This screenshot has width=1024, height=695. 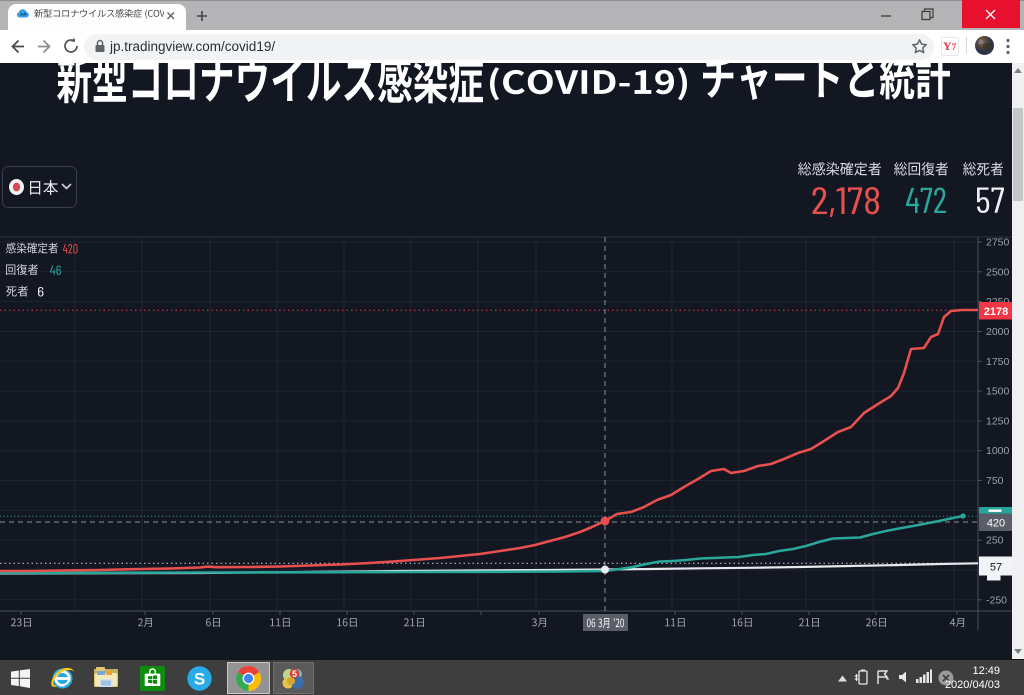 I want to click on svg-text: 5, so click(x=294, y=674).